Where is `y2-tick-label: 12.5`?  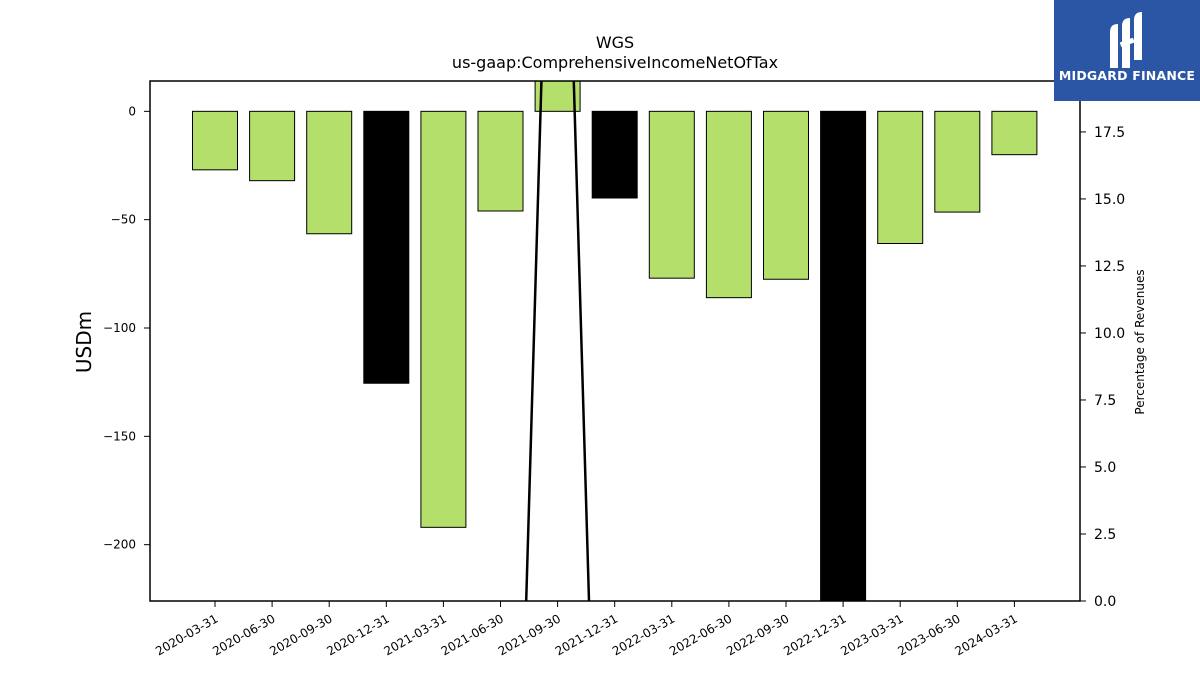
y2-tick-label: 12.5 is located at coordinates (1109, 267).